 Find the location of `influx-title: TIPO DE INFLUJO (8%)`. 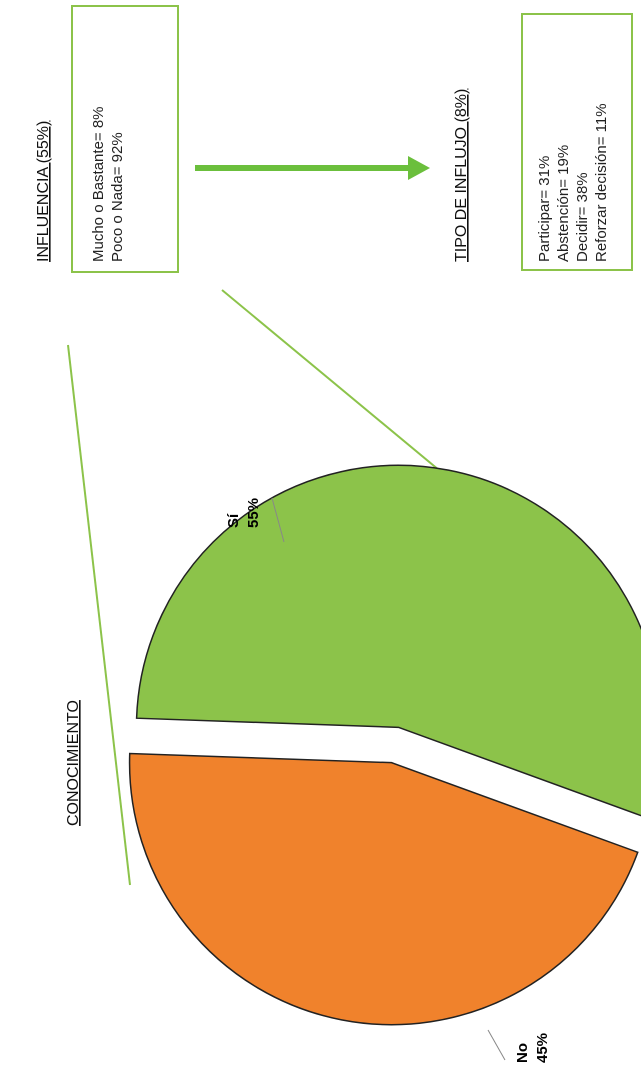

influx-title: TIPO DE INFLUJO (8%) is located at coordinates (461, 175).